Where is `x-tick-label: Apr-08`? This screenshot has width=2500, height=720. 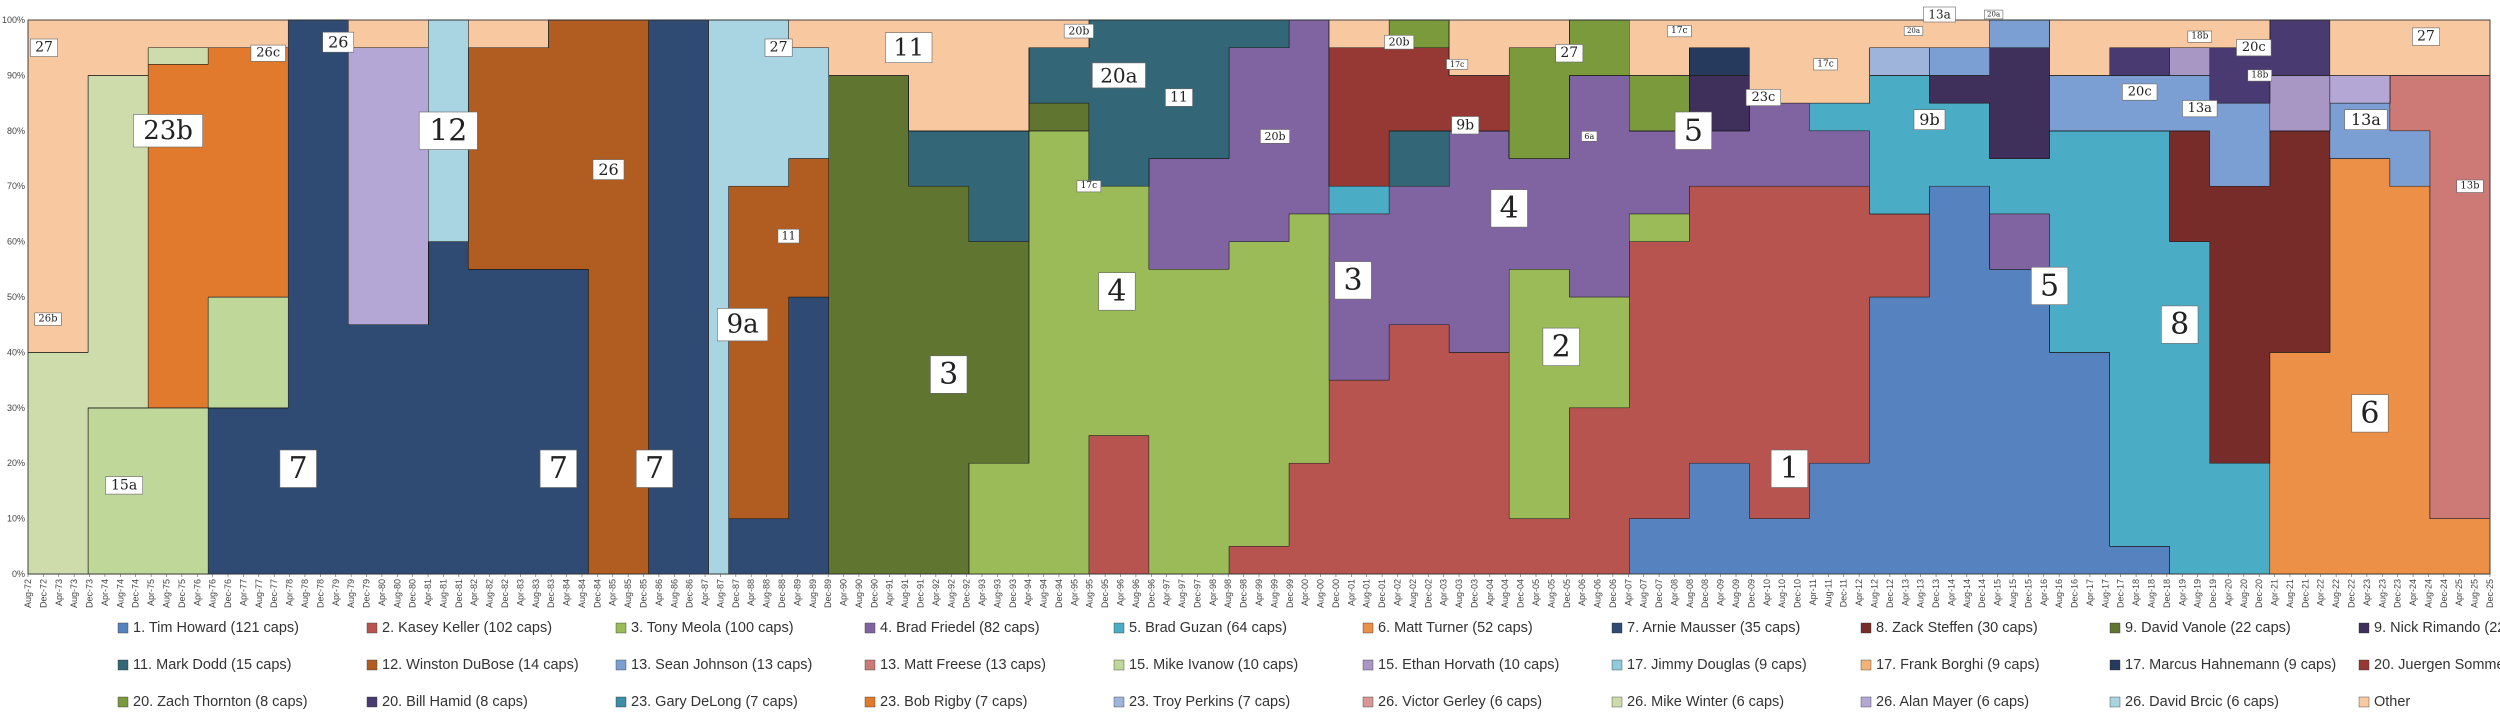 x-tick-label: Apr-08 is located at coordinates (1675, 592).